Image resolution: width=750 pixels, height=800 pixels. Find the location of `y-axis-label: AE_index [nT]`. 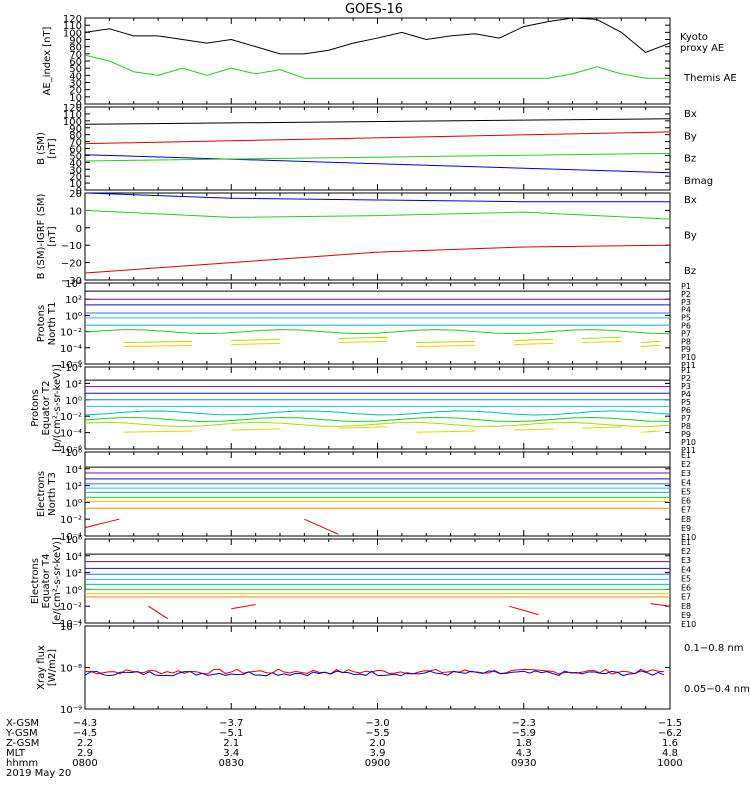

y-axis-label: AE_index [nT] is located at coordinates (47, 60).